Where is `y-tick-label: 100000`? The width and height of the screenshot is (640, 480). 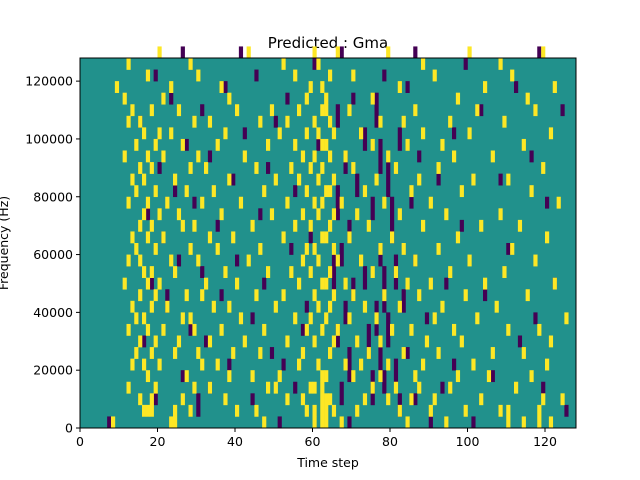
y-tick-label: 100000 is located at coordinates (49, 138).